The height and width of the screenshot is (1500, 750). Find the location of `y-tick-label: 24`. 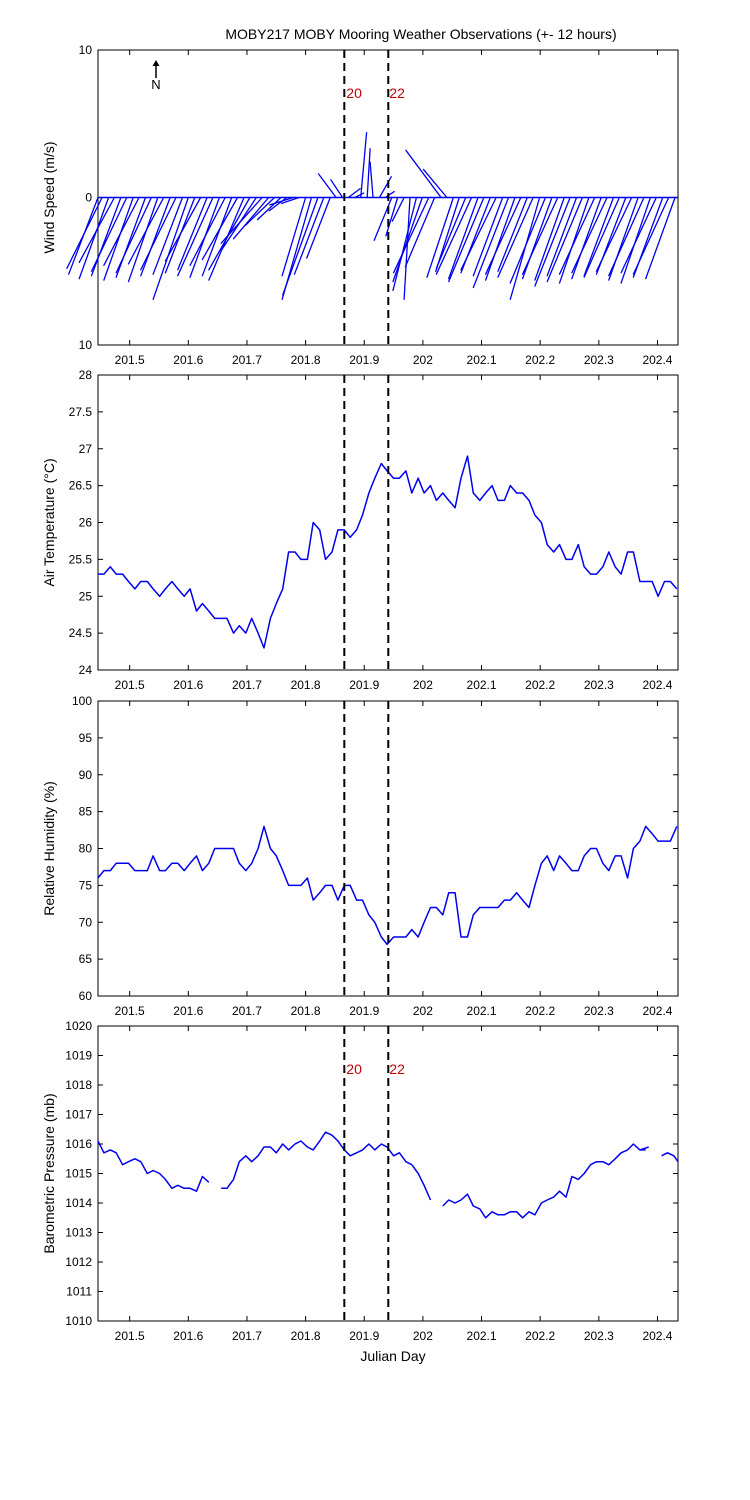

y-tick-label: 24 is located at coordinates (86, 670).